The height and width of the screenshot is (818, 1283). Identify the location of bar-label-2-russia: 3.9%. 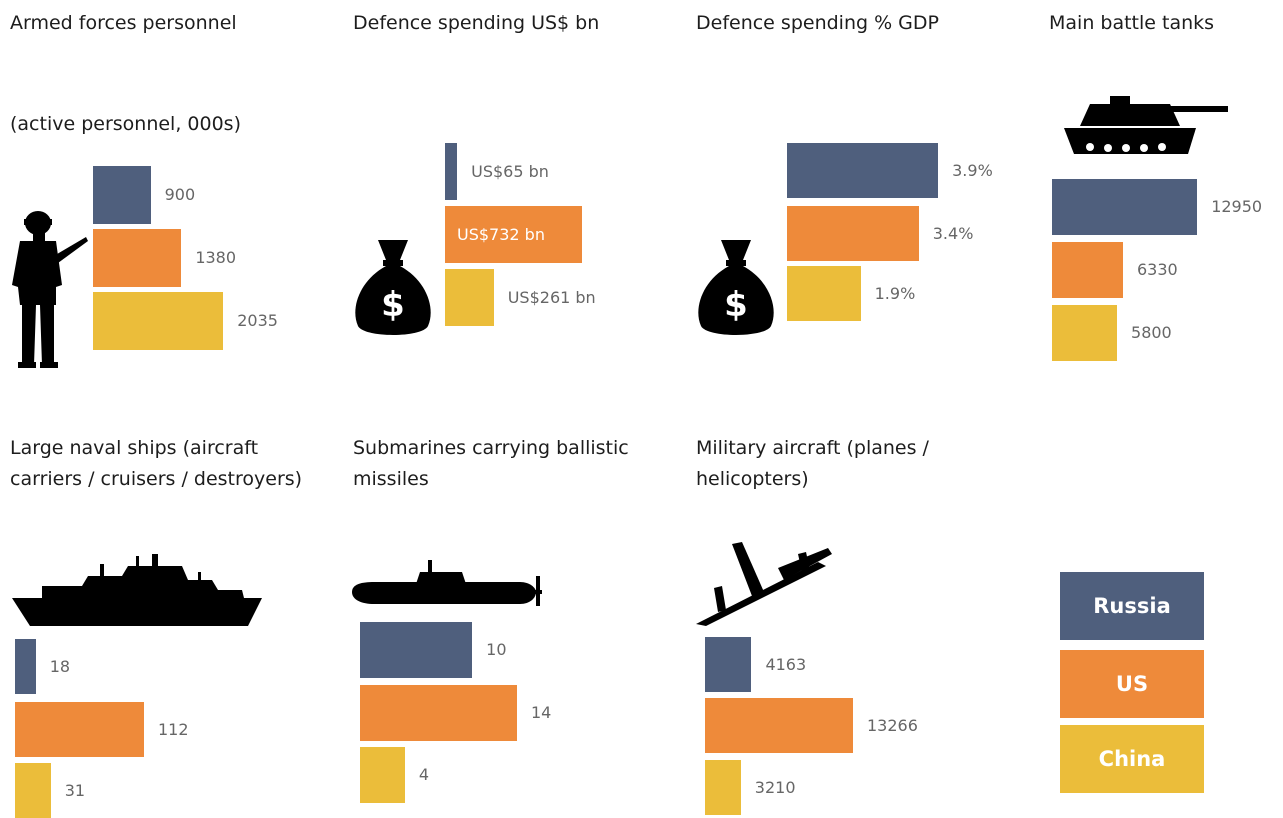
(972, 170).